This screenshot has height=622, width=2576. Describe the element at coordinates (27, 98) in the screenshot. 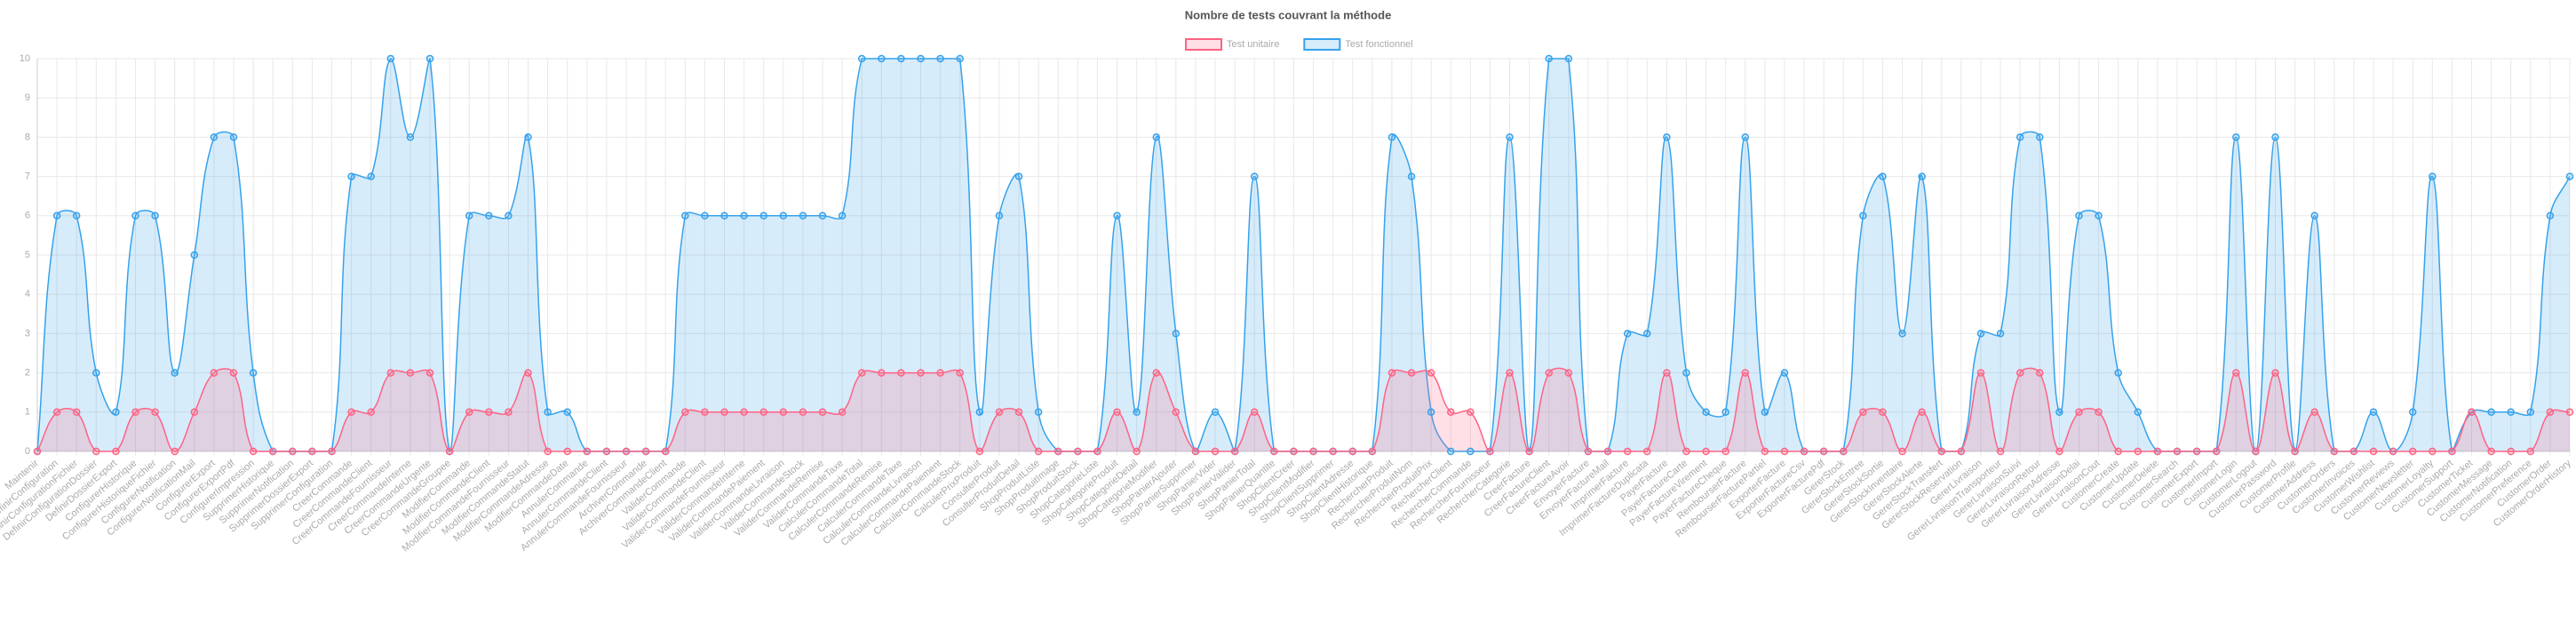

I see `y-tick-label: 9` at that location.